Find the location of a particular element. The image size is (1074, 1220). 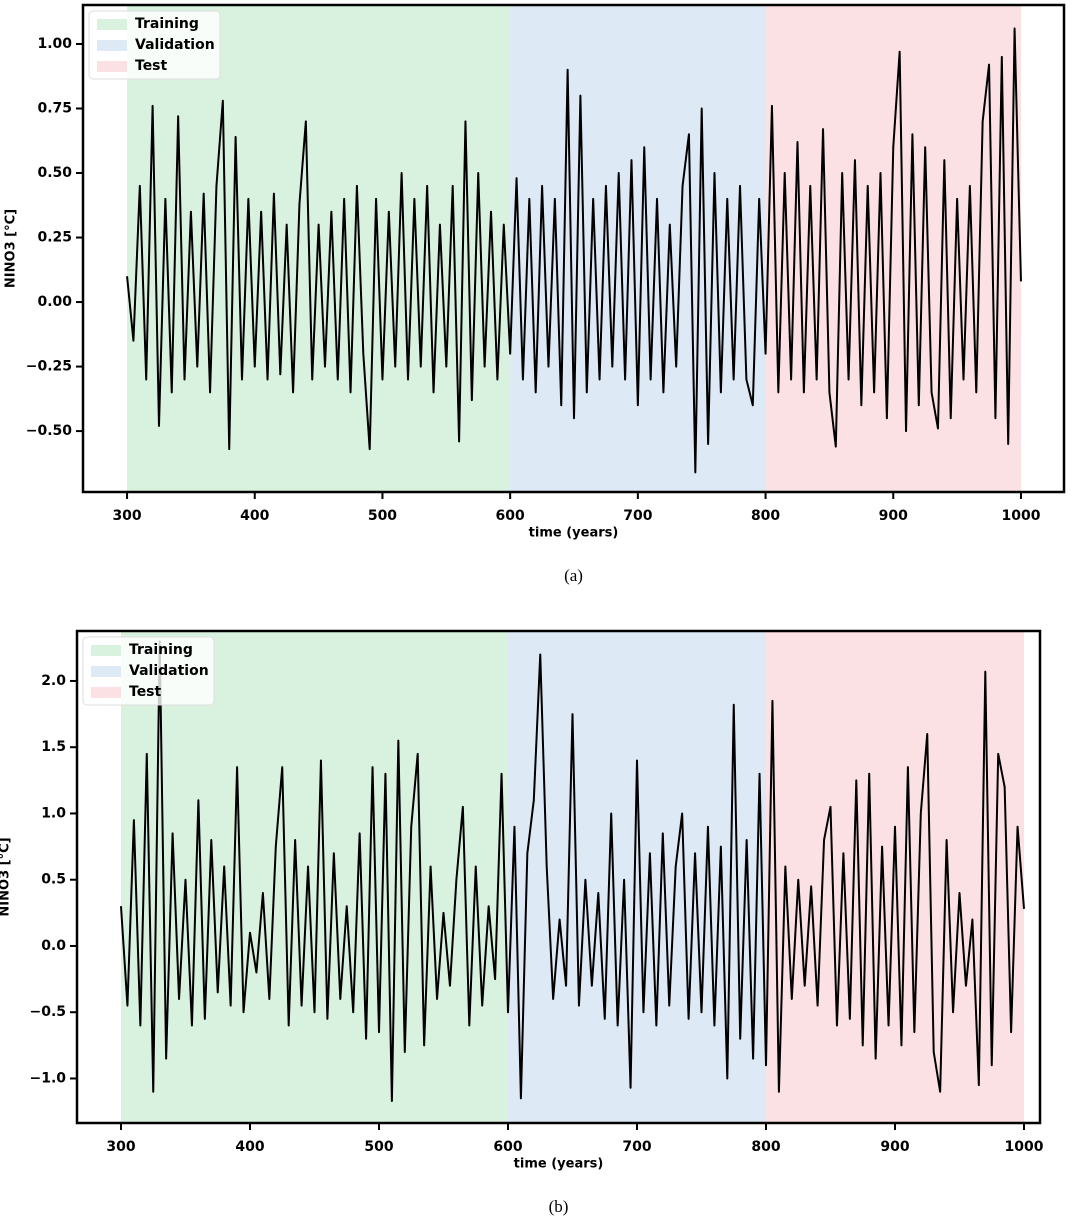

caption: (b) is located at coordinates (559, 1206).